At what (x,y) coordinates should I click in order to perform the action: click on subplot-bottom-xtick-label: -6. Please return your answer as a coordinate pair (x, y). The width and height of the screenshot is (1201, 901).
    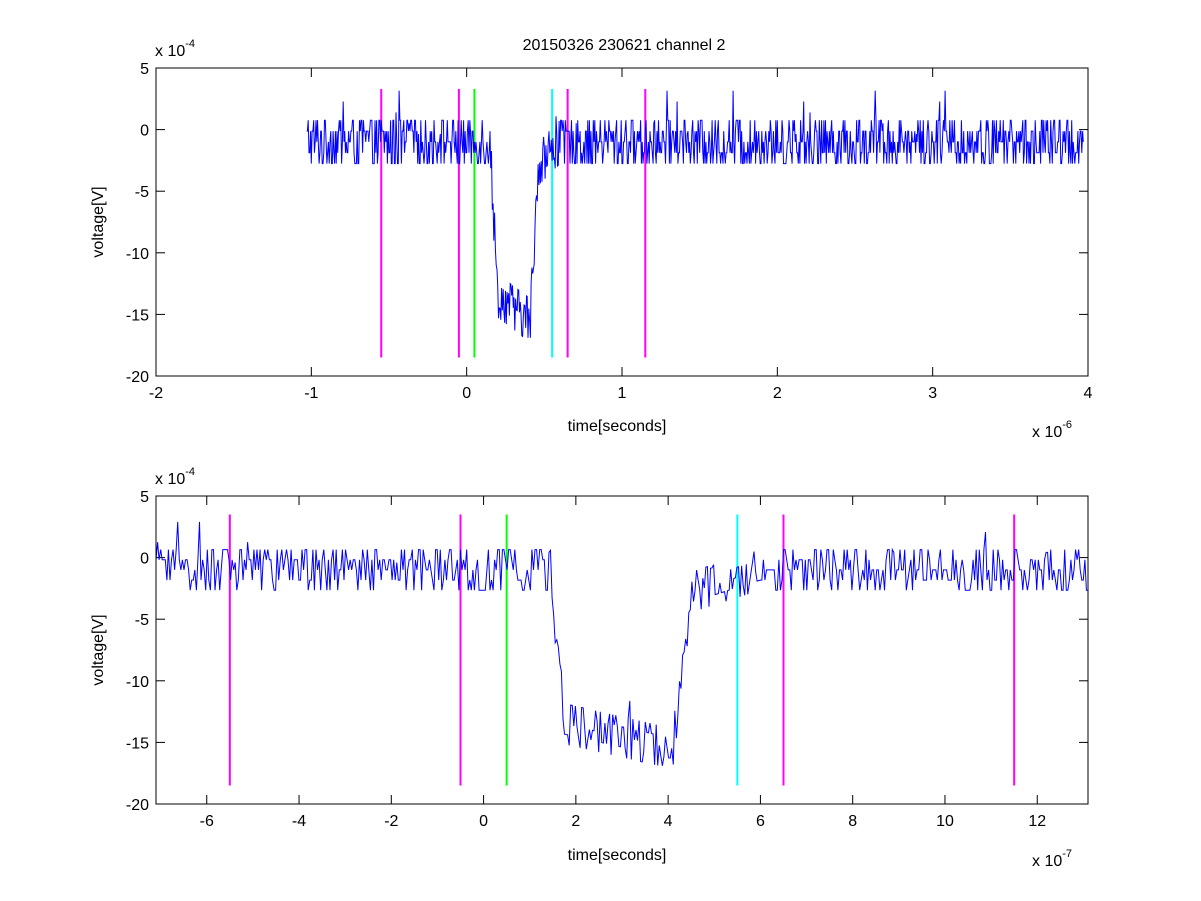
    Looking at the image, I should click on (207, 821).